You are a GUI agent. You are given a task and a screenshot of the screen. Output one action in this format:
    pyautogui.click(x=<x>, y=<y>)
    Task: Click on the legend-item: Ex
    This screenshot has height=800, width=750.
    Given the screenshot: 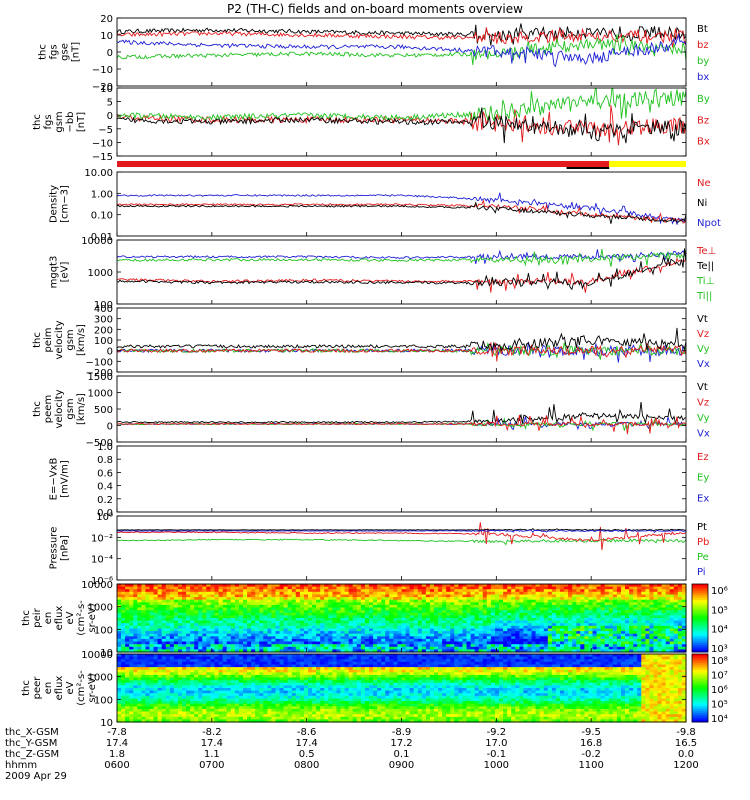 What is the action you would take?
    pyautogui.click(x=703, y=498)
    